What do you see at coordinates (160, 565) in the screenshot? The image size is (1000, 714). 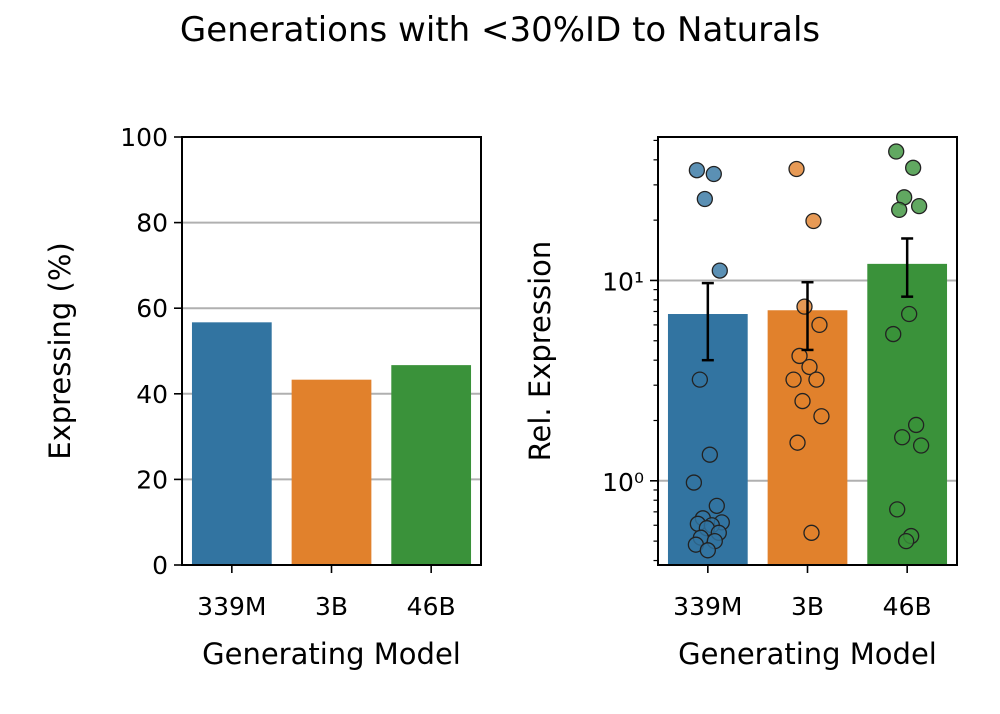 I see `y-tick-label: 0` at bounding box center [160, 565].